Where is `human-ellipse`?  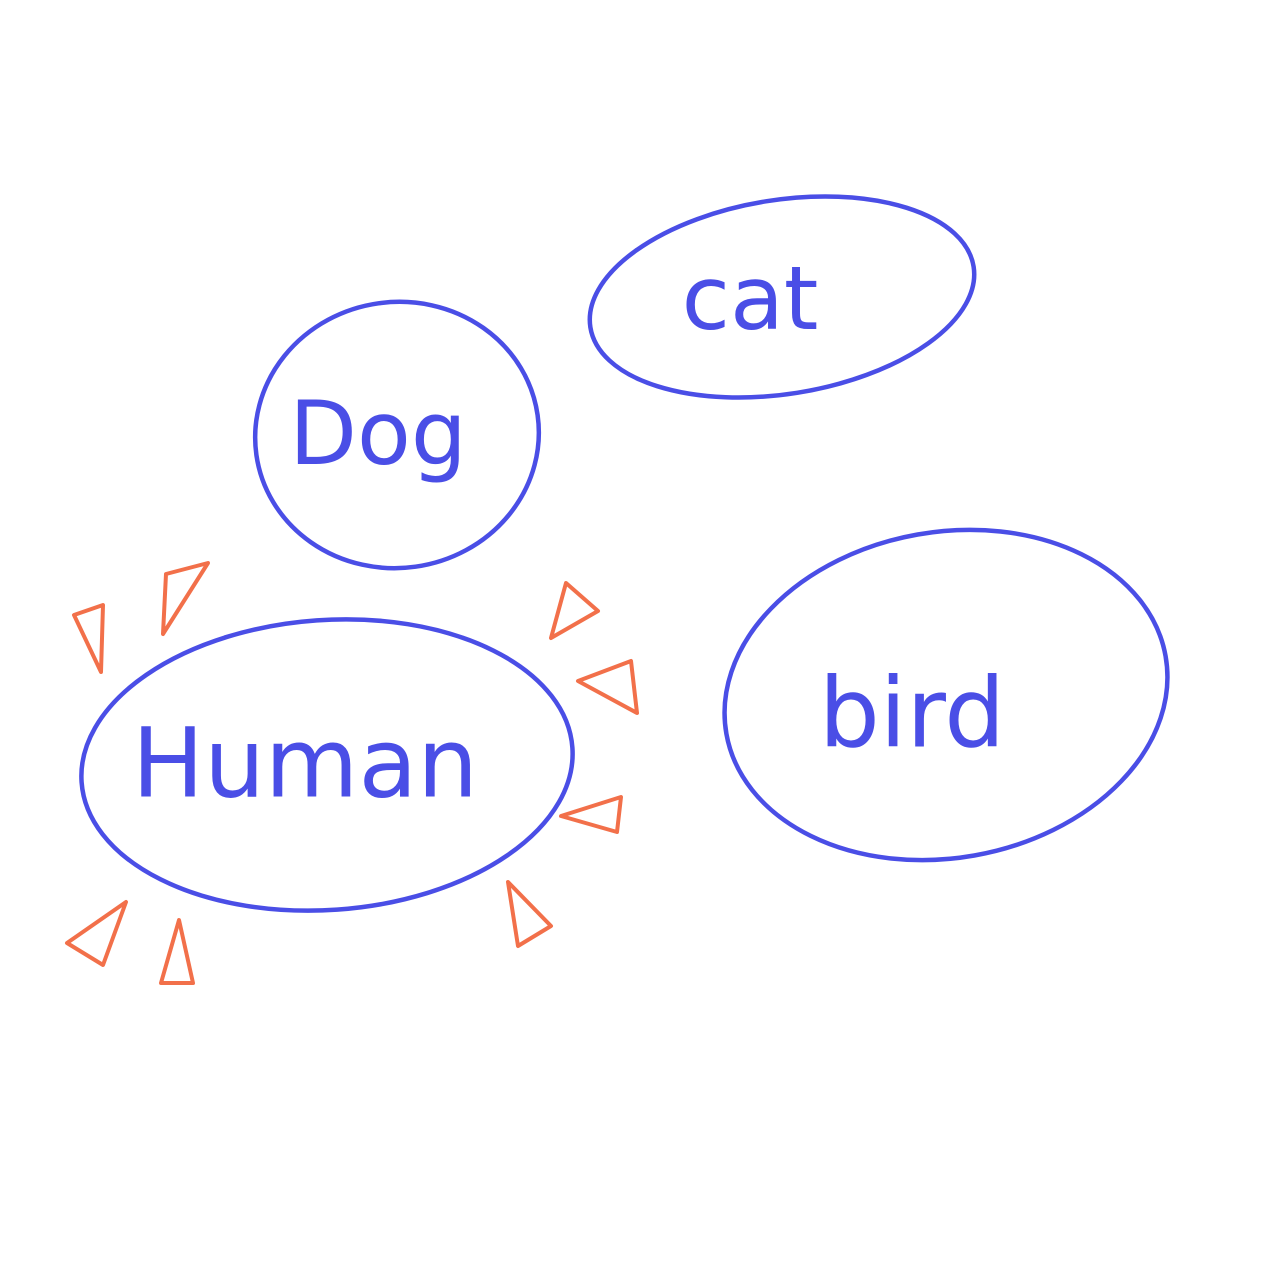 human-ellipse is located at coordinates (327, 765).